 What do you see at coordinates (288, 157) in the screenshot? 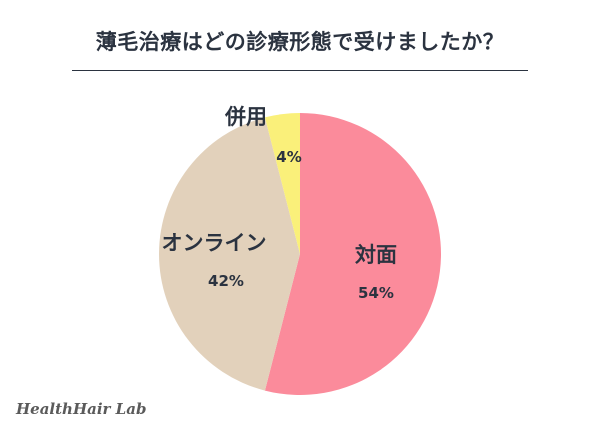
I see `slice-value-3: 4%` at bounding box center [288, 157].